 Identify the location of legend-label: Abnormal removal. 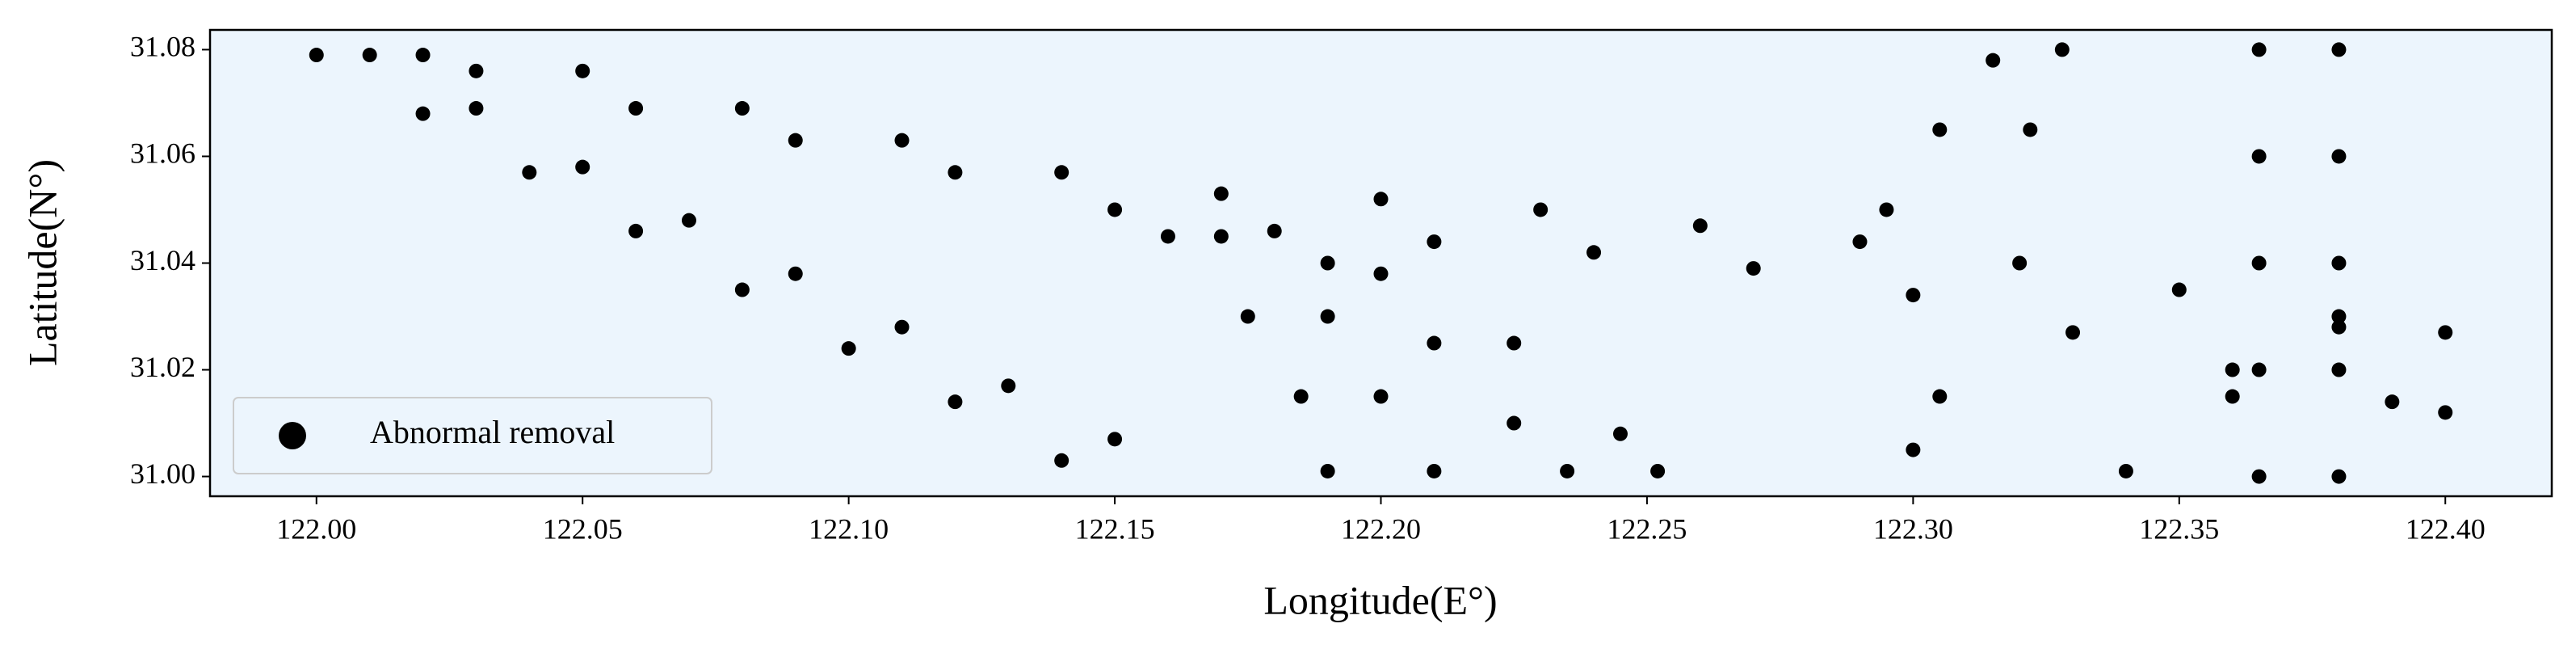
(492, 432).